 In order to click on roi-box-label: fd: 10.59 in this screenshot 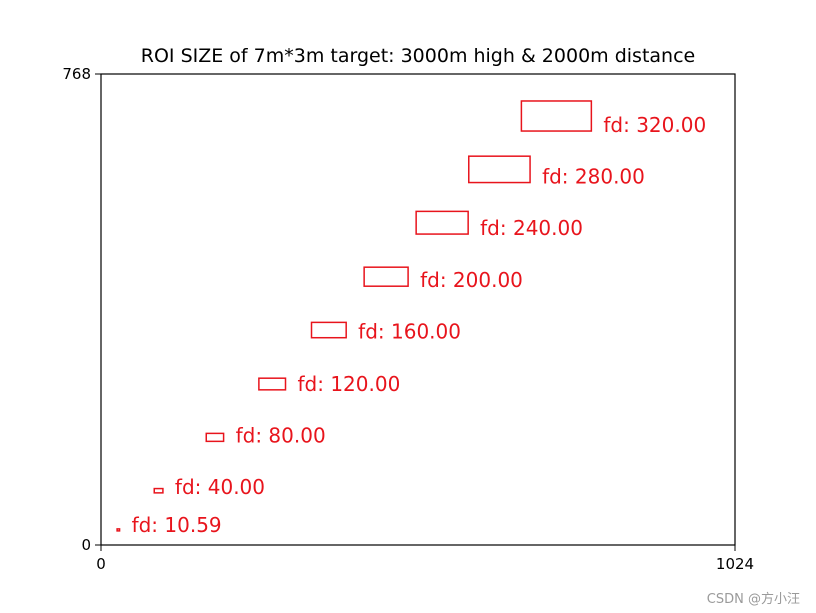, I will do `click(177, 525)`.